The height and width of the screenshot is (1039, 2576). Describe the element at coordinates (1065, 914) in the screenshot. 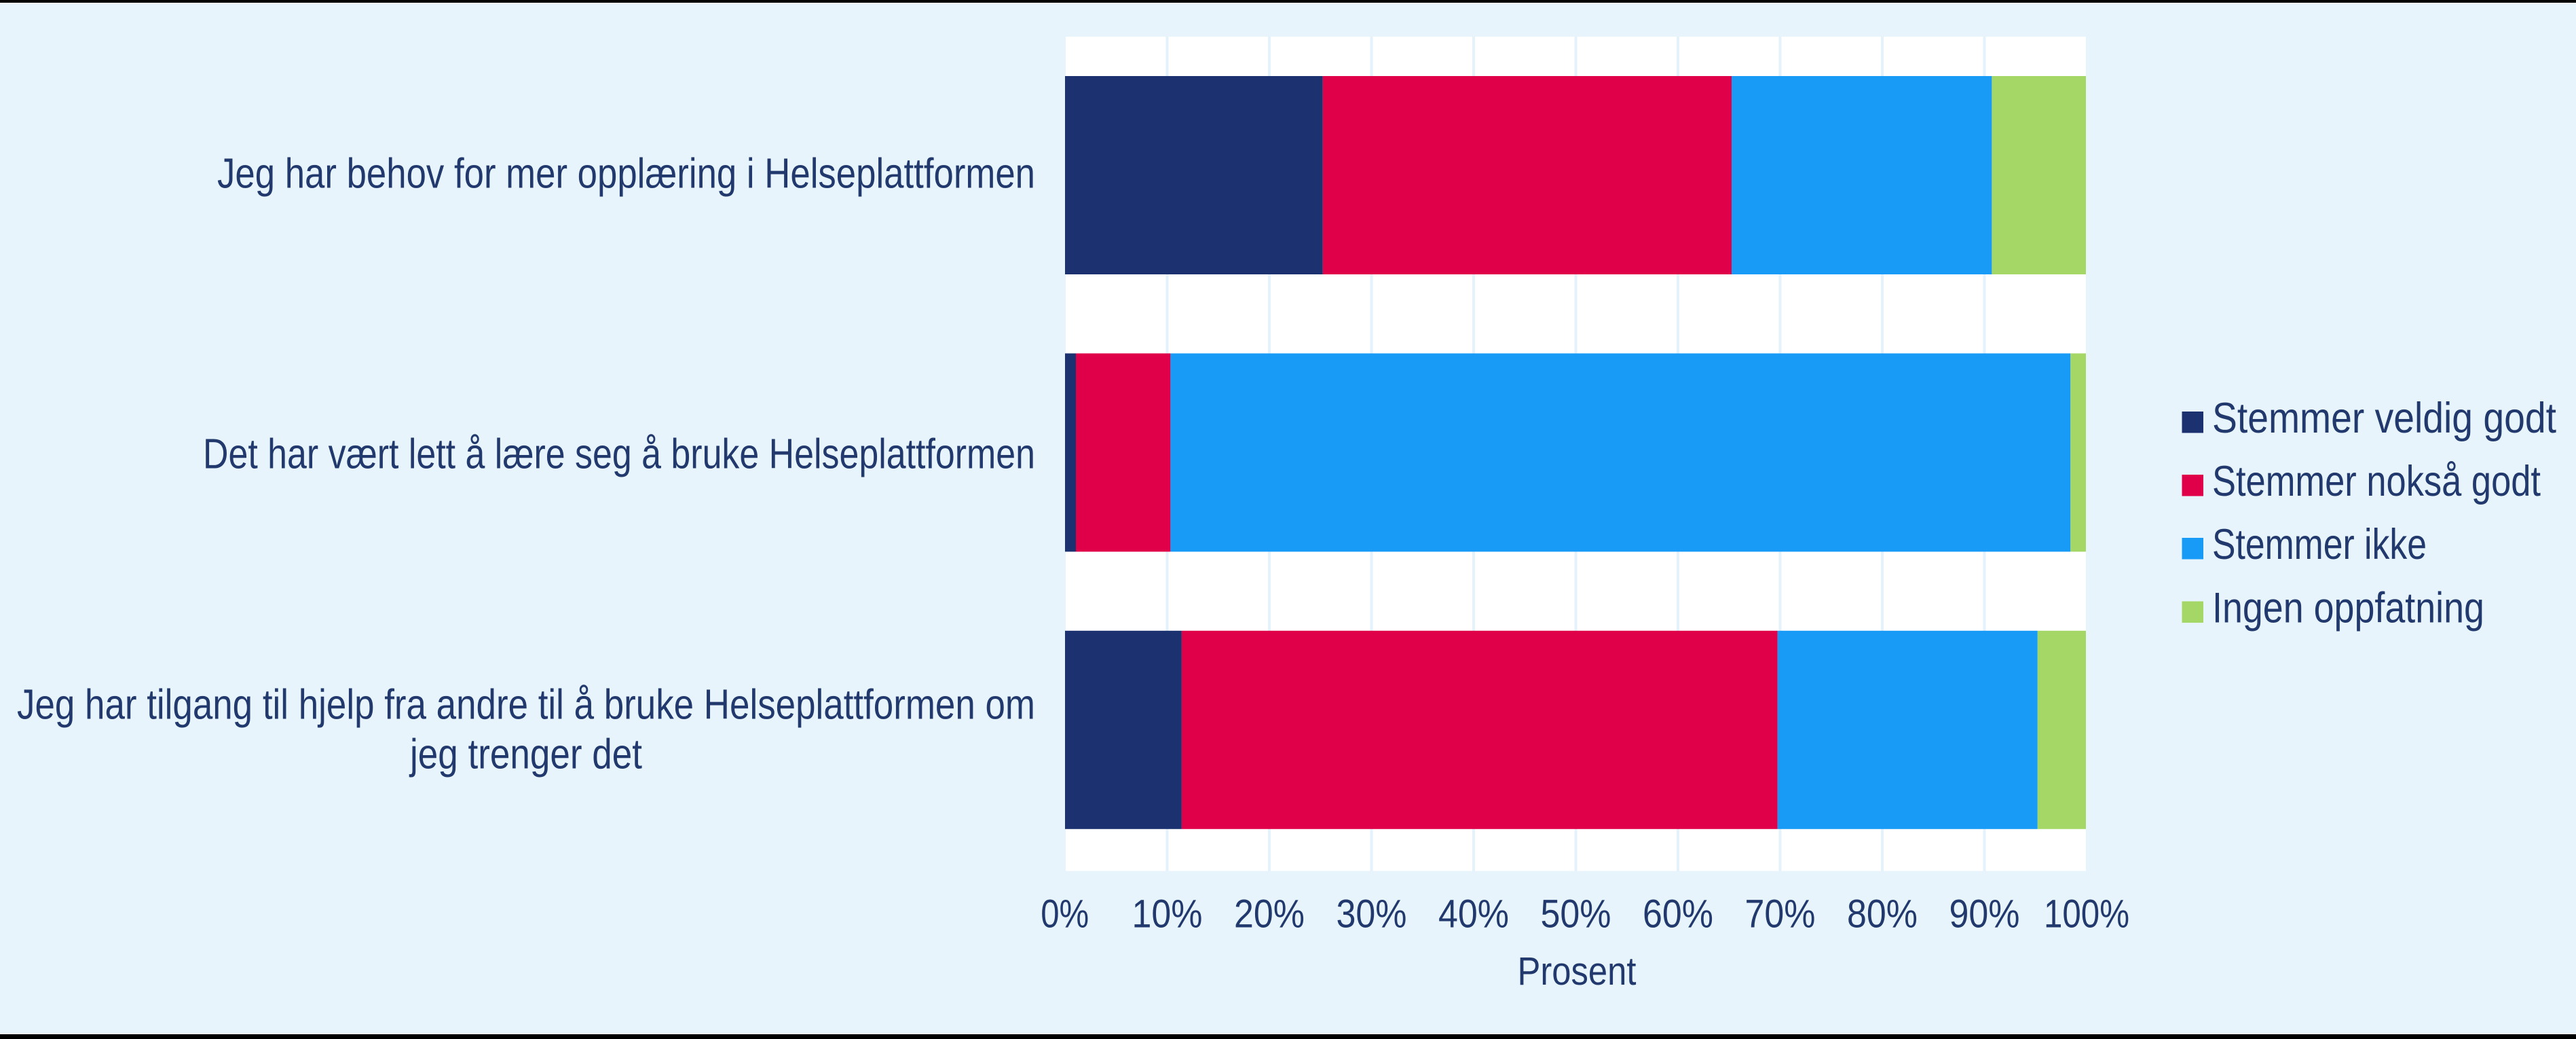

I see `svg-text: 0%` at that location.